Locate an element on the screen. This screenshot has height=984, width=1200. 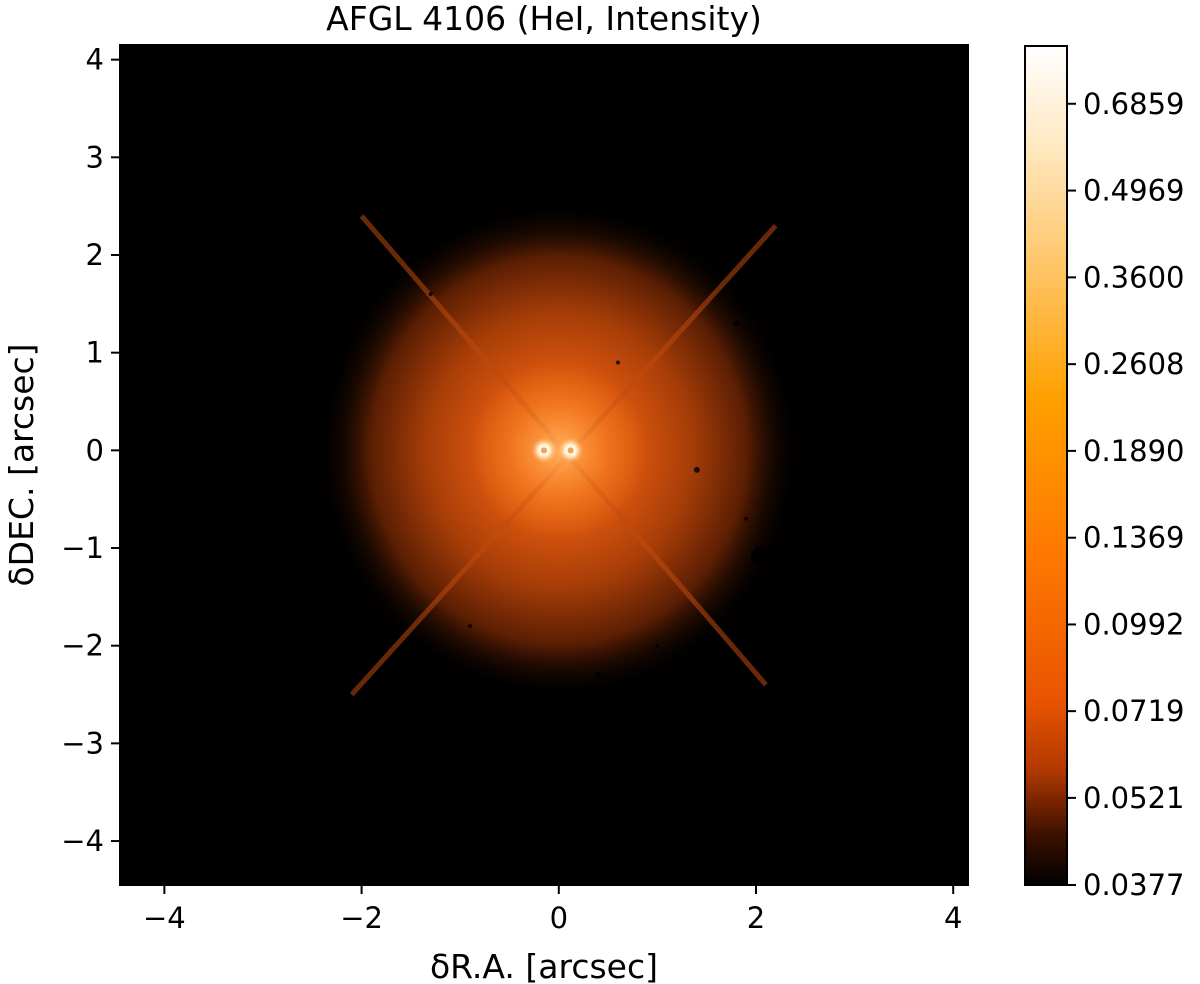
y-tick-label: −3 is located at coordinates (82, 743).